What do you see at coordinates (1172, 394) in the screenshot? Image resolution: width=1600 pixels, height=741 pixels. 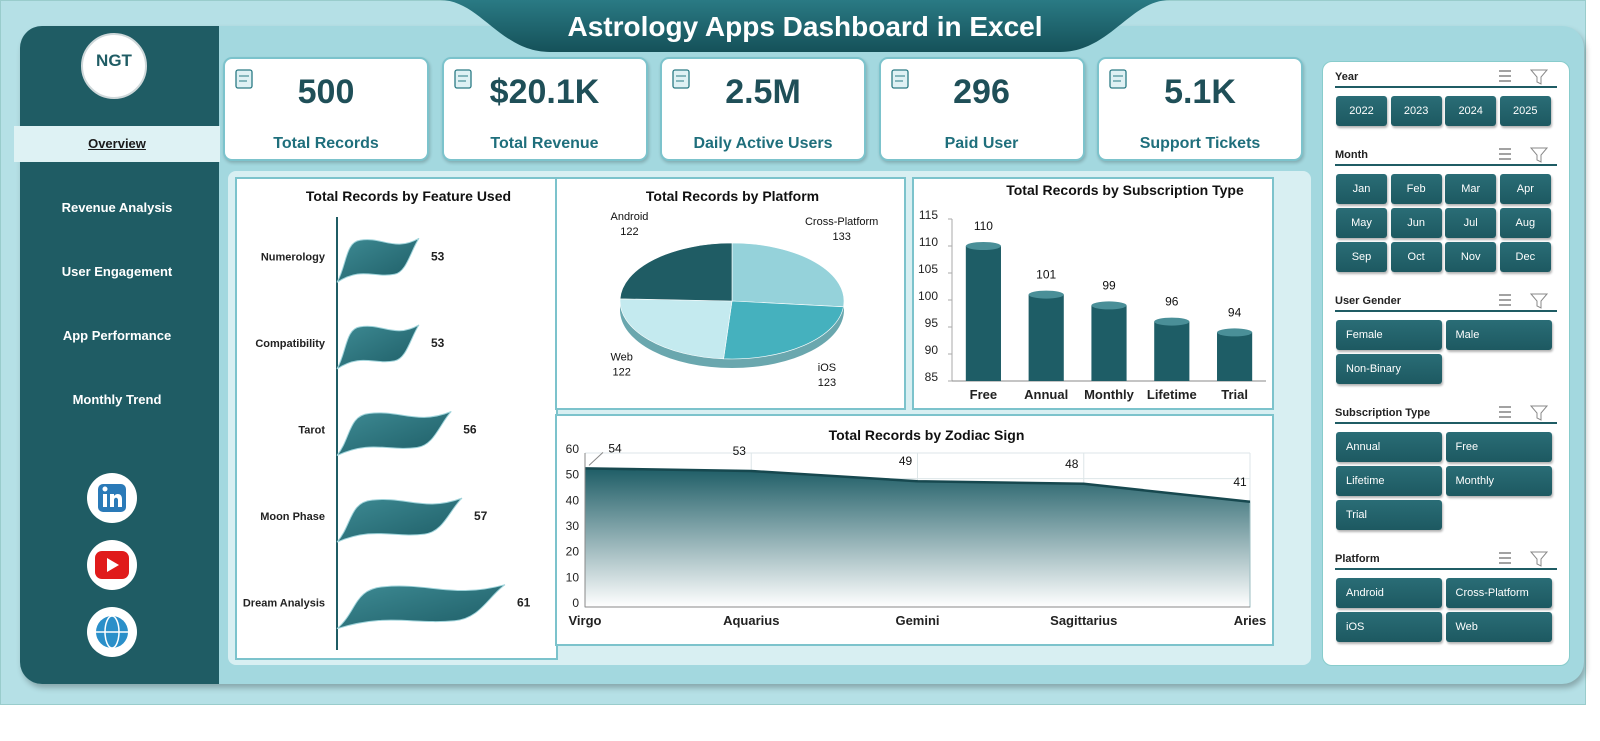 I see `x-tick-label: Lifetime` at bounding box center [1172, 394].